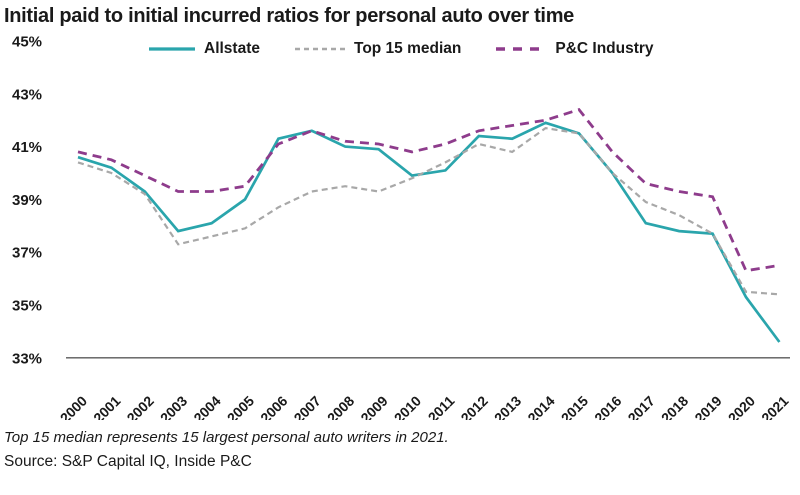 The height and width of the screenshot is (495, 800). Describe the element at coordinates (172, 49) in the screenshot. I see `legend-swatch-solid-line-icon` at that location.